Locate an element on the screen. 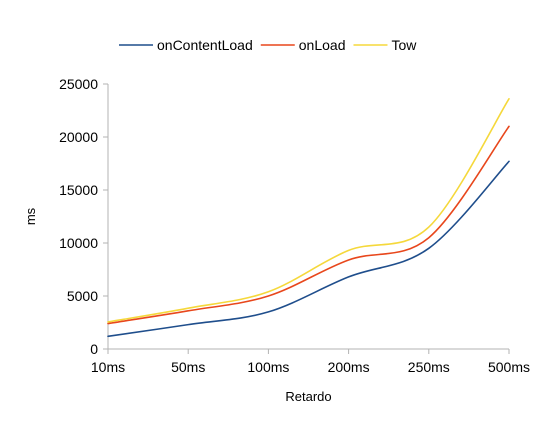 Image resolution: width=554 pixels, height=427 pixels. y-axis-title: ms is located at coordinates (30, 216).